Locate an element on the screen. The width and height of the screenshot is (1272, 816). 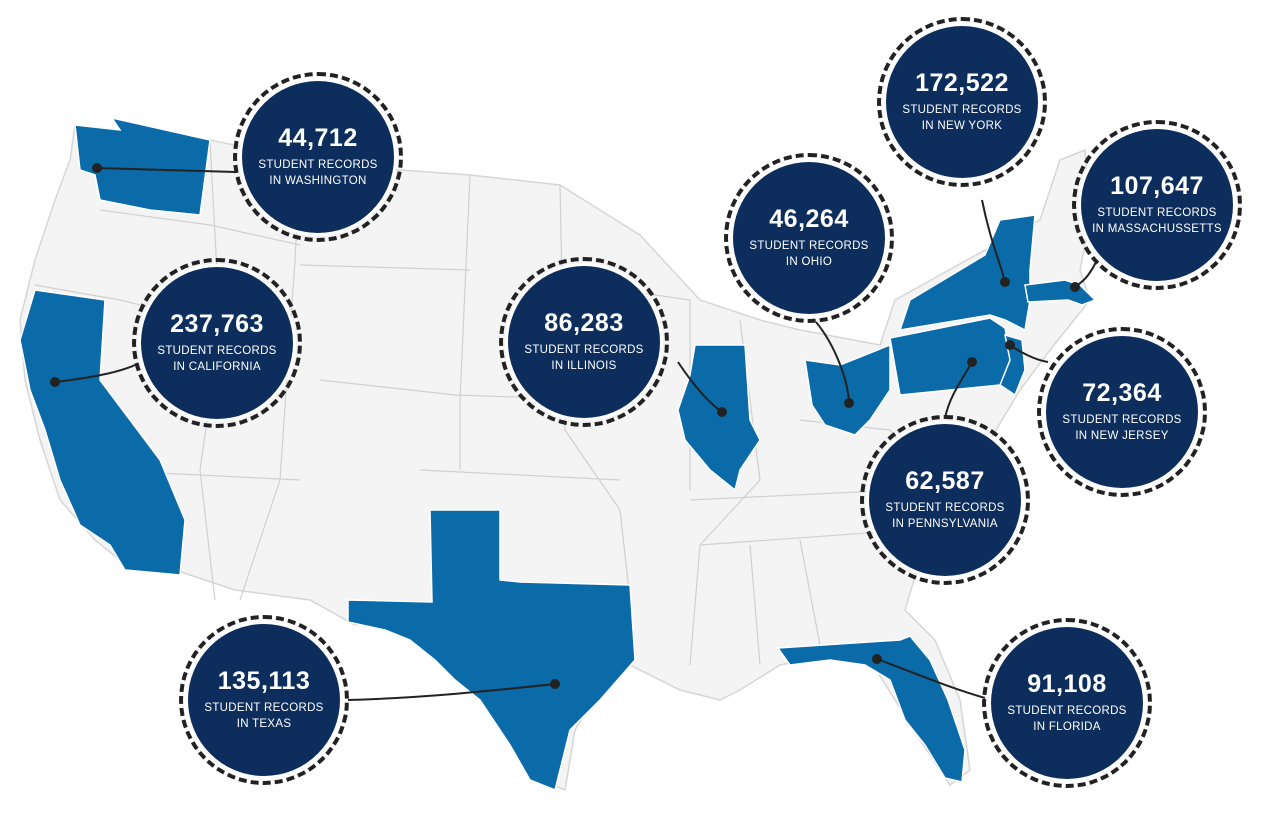
state-label: IN MASSACHUSSETTS is located at coordinates (1157, 228).